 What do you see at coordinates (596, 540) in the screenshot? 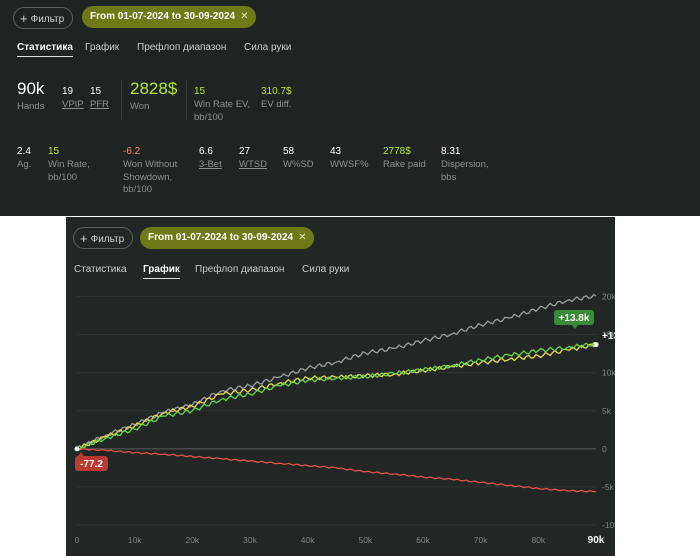
I see `x-tick-label: 90k` at bounding box center [596, 540].